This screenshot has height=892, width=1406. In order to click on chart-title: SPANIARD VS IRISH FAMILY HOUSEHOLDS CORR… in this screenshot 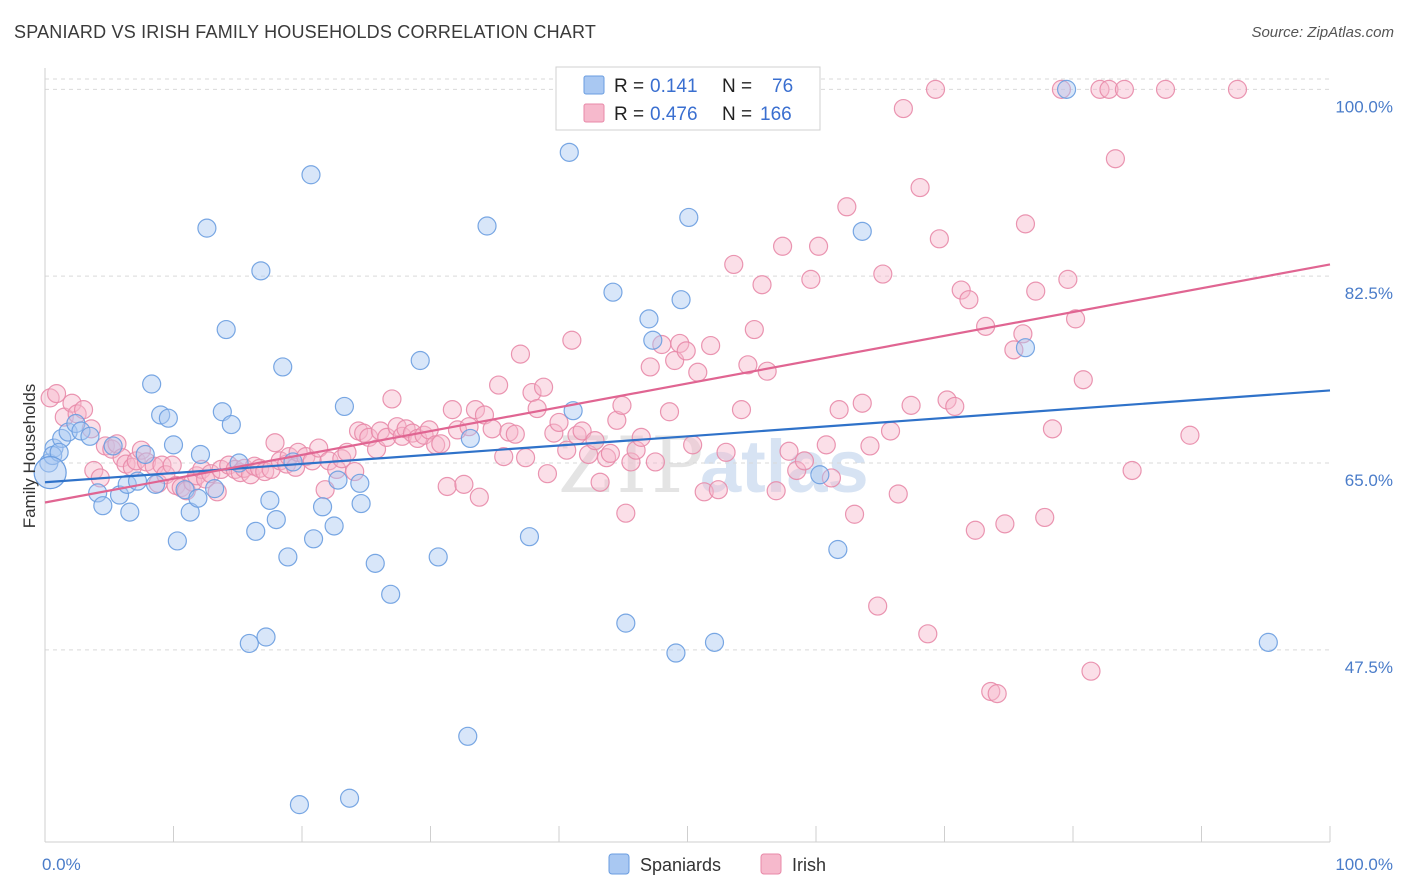, I will do `click(305, 32)`.